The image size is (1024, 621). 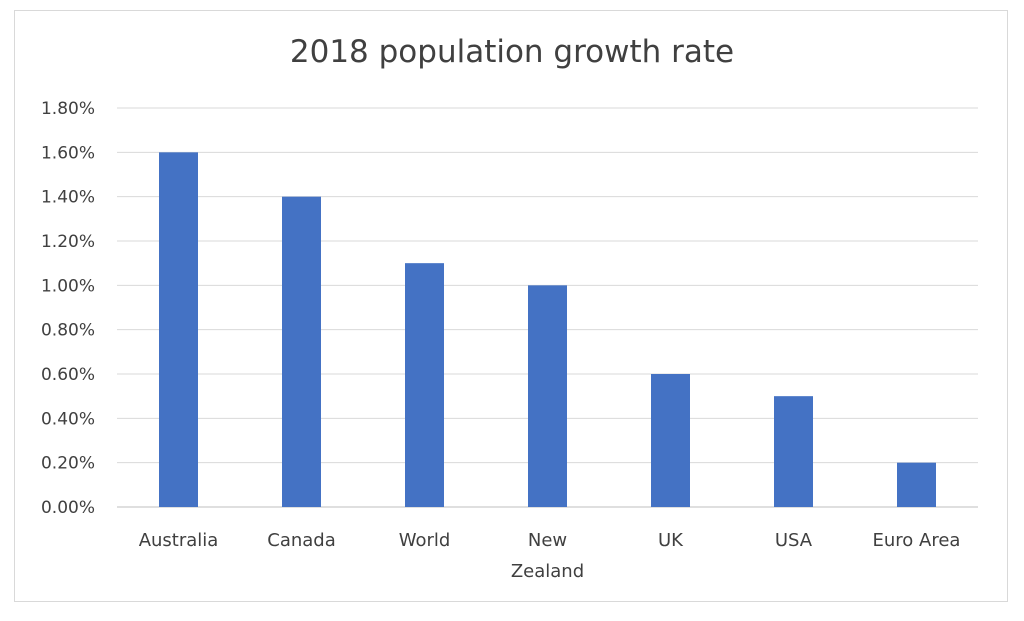 I want to click on bar-canada, so click(x=301, y=351).